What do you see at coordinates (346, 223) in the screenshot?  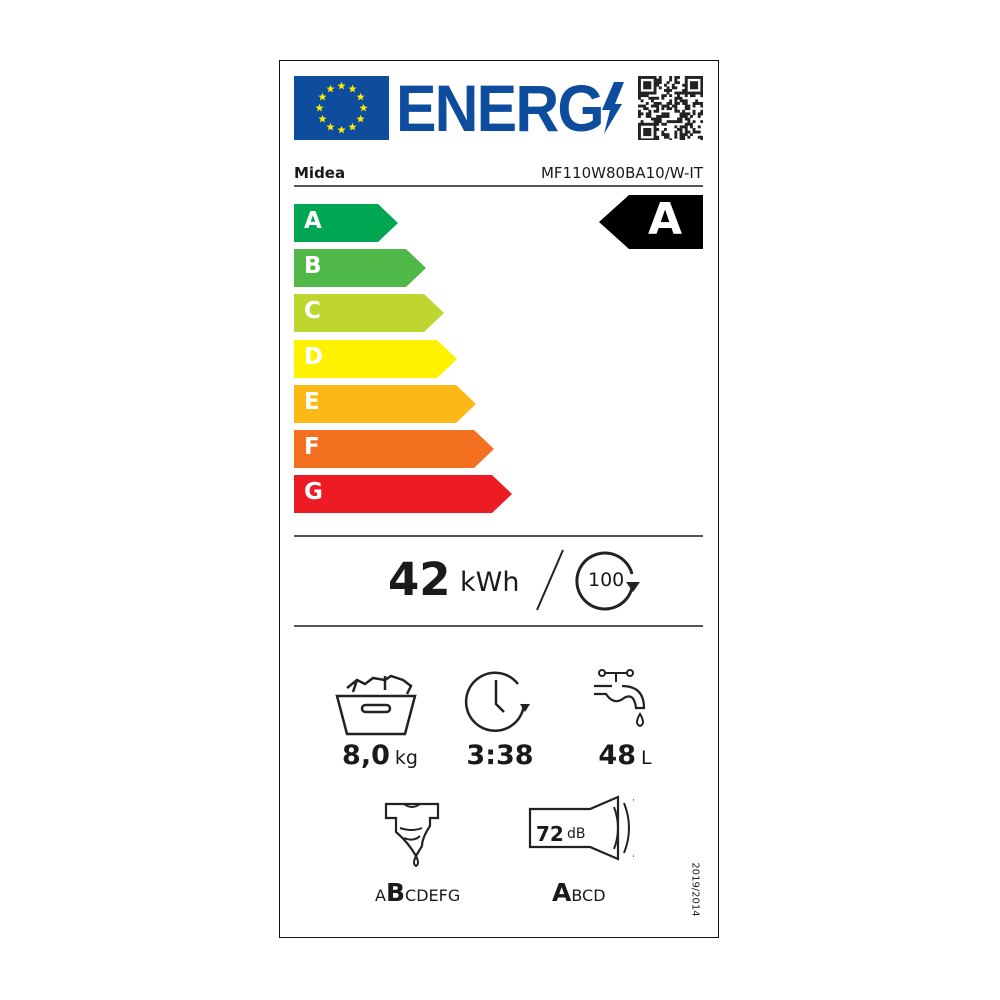 I see `scale-arrow-a: A` at bounding box center [346, 223].